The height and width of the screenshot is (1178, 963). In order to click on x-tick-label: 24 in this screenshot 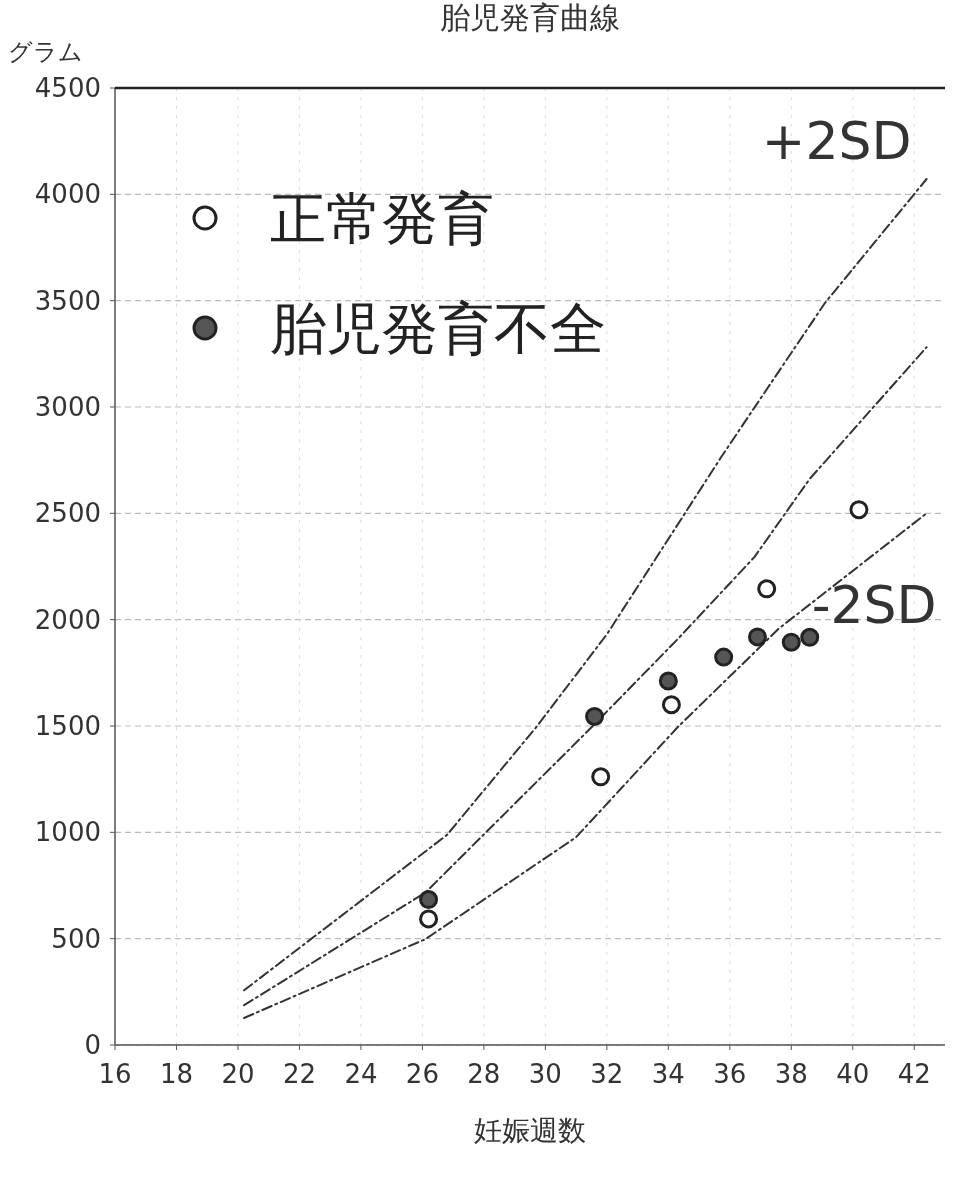, I will do `click(361, 1074)`.